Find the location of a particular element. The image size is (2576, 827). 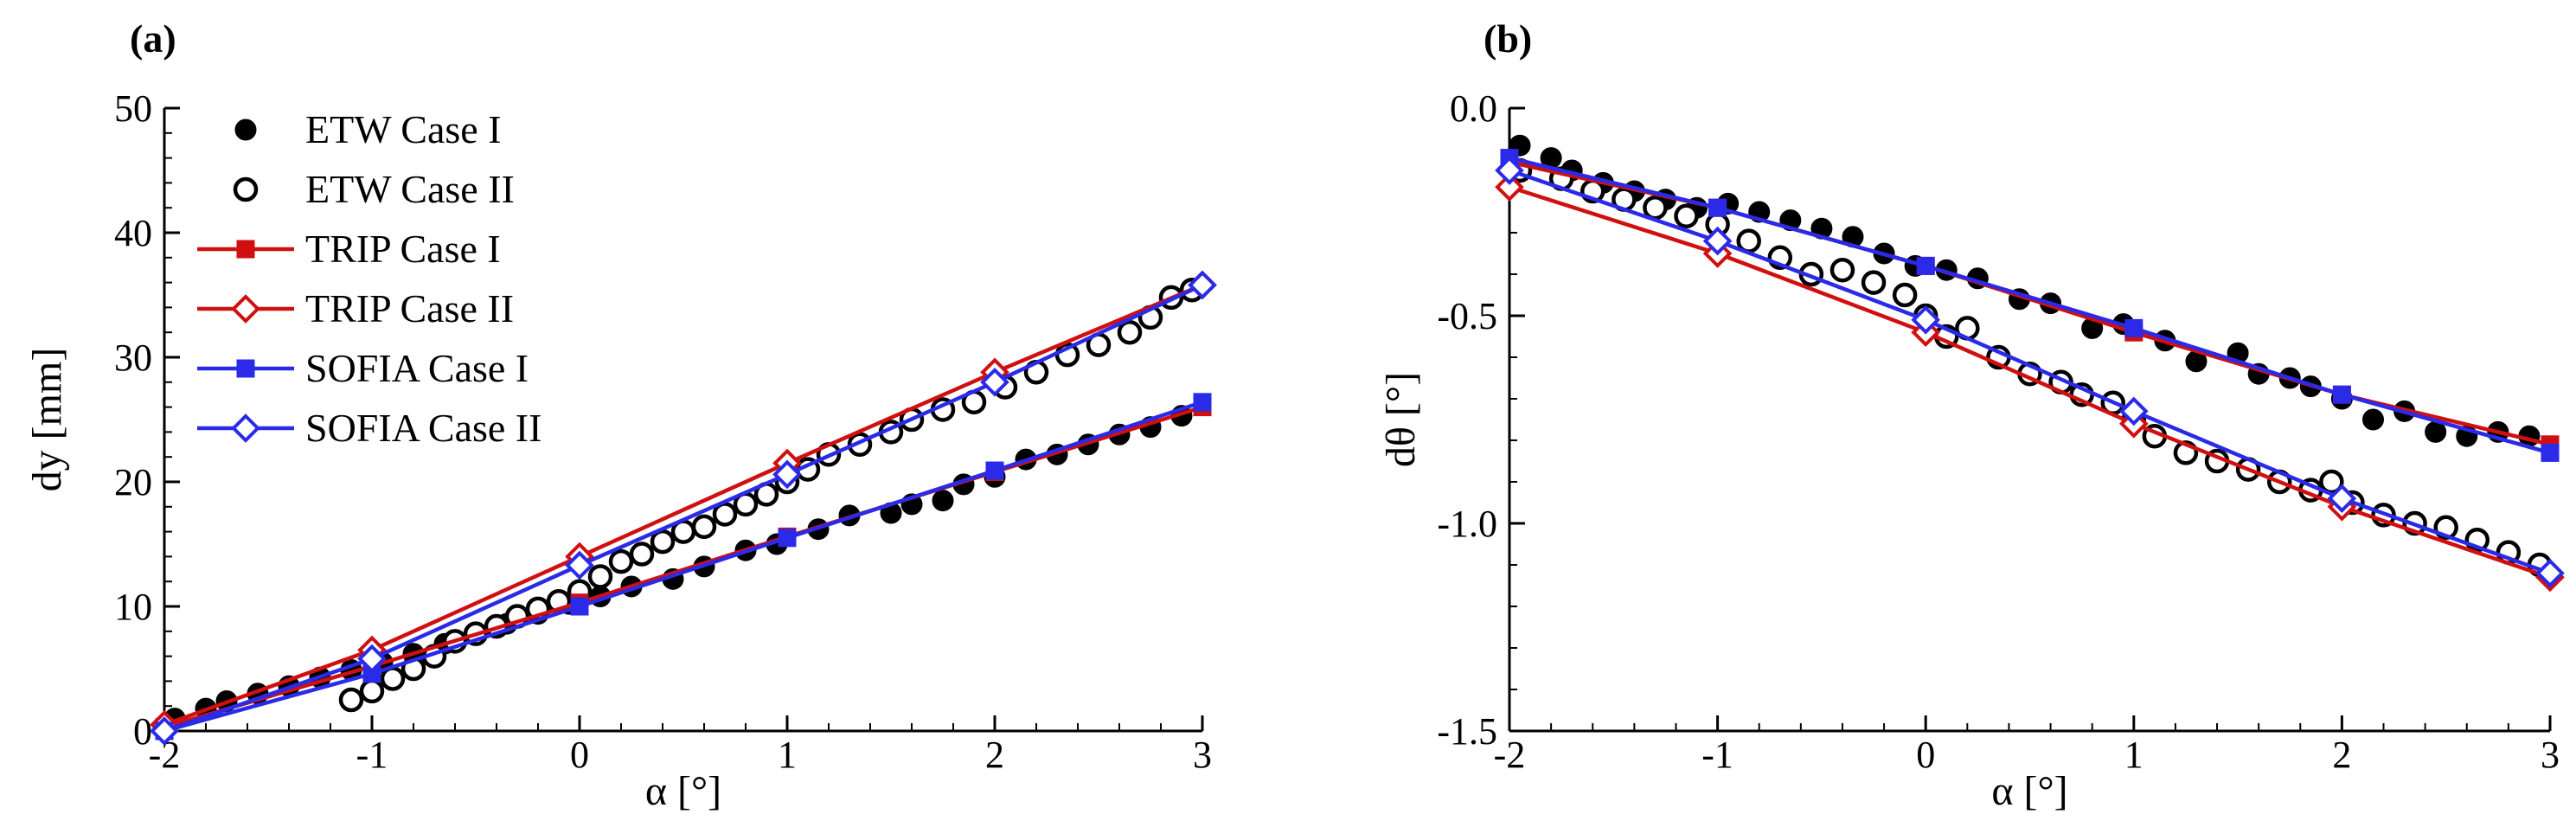

legend-label: TRIP Case II is located at coordinates (409, 308).